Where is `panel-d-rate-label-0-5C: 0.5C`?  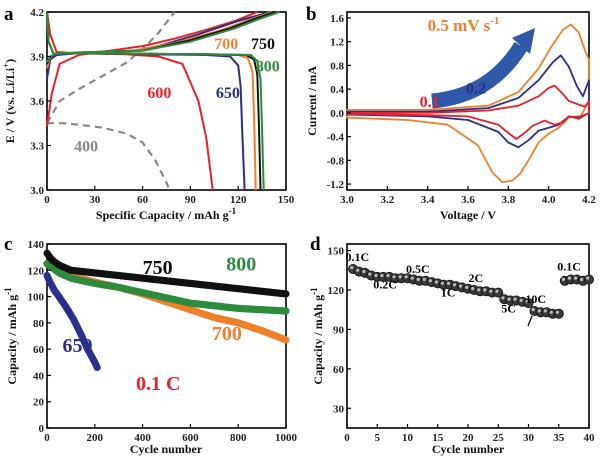 panel-d-rate-label-0-5C: 0.5C is located at coordinates (418, 269).